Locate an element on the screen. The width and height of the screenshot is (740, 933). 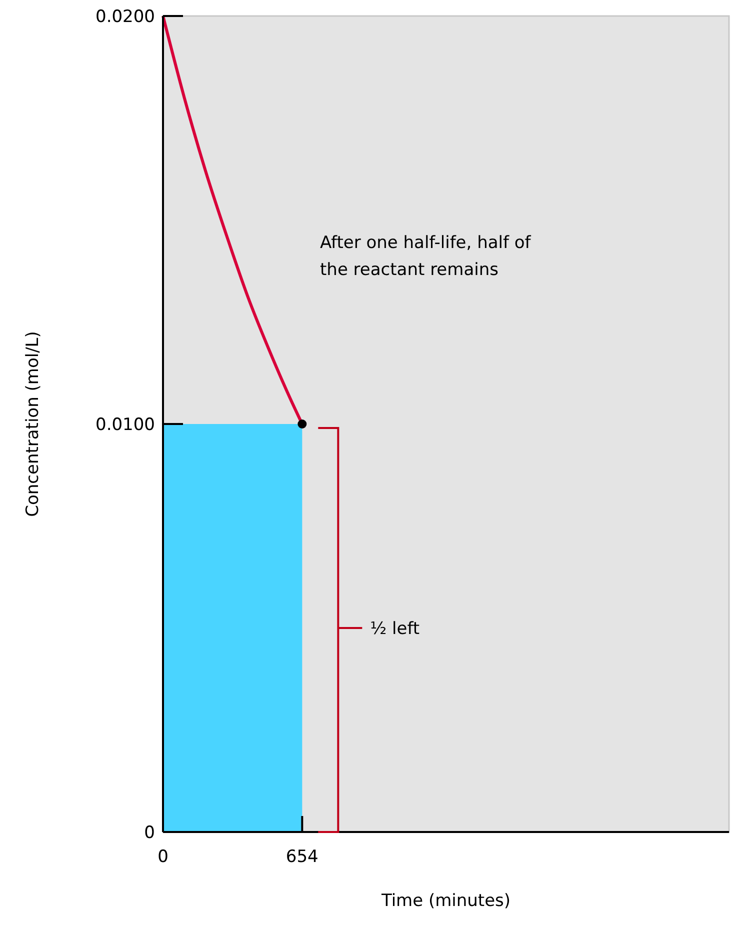
y-tick-label: 0 is located at coordinates (149, 832).